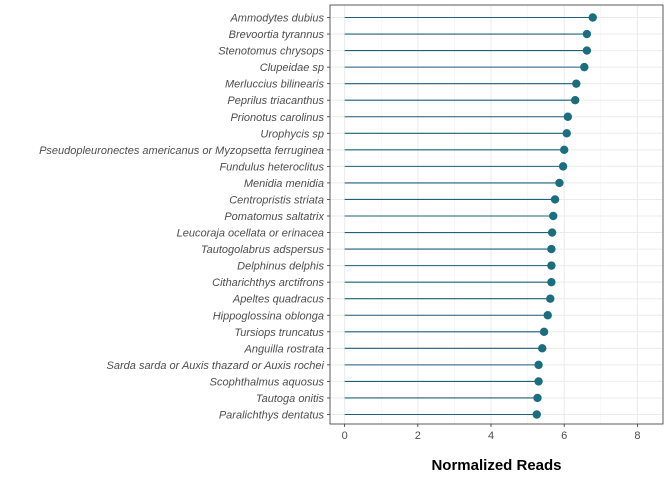 The height and width of the screenshot is (480, 672). I want to click on y-tick-label: Tautogolabrus adspersus, so click(263, 250).